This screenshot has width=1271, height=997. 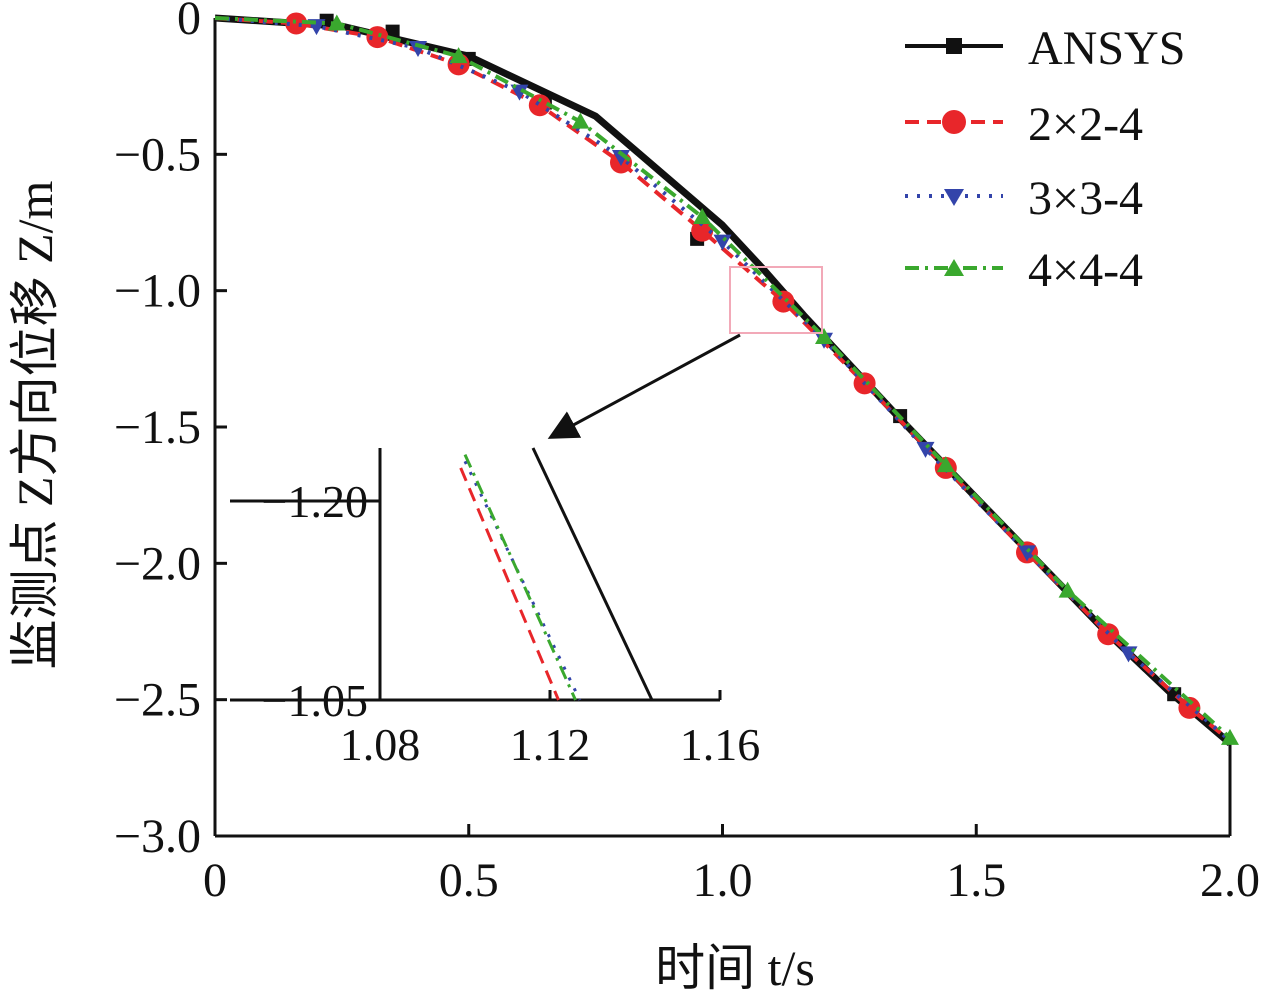 What do you see at coordinates (469, 880) in the screenshot?
I see `x-tick-label: 0.5` at bounding box center [469, 880].